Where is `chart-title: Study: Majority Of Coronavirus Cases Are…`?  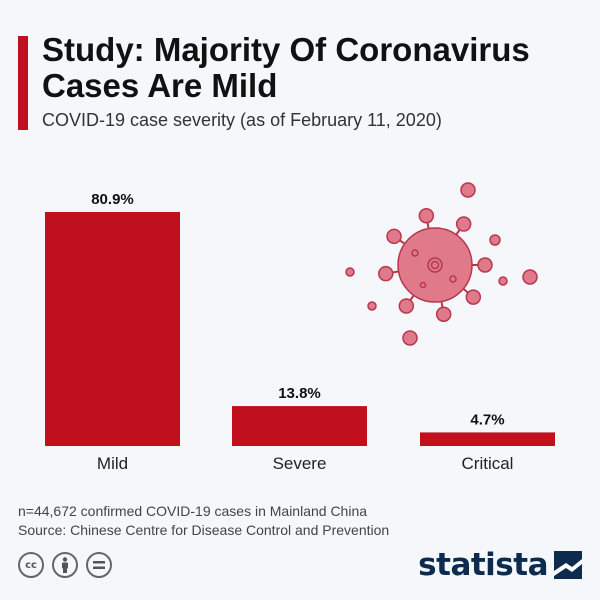
chart-title: Study: Majority Of Coronavirus Cases Are… is located at coordinates (286, 67).